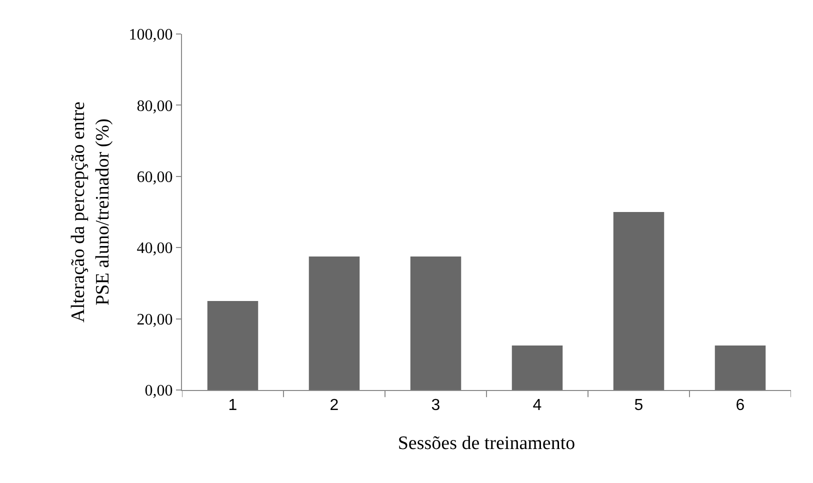 The image size is (813, 483). I want to click on y-axis-title: Alteração da percepção entre PSE aluno/treinador (%), so click(91, 212).